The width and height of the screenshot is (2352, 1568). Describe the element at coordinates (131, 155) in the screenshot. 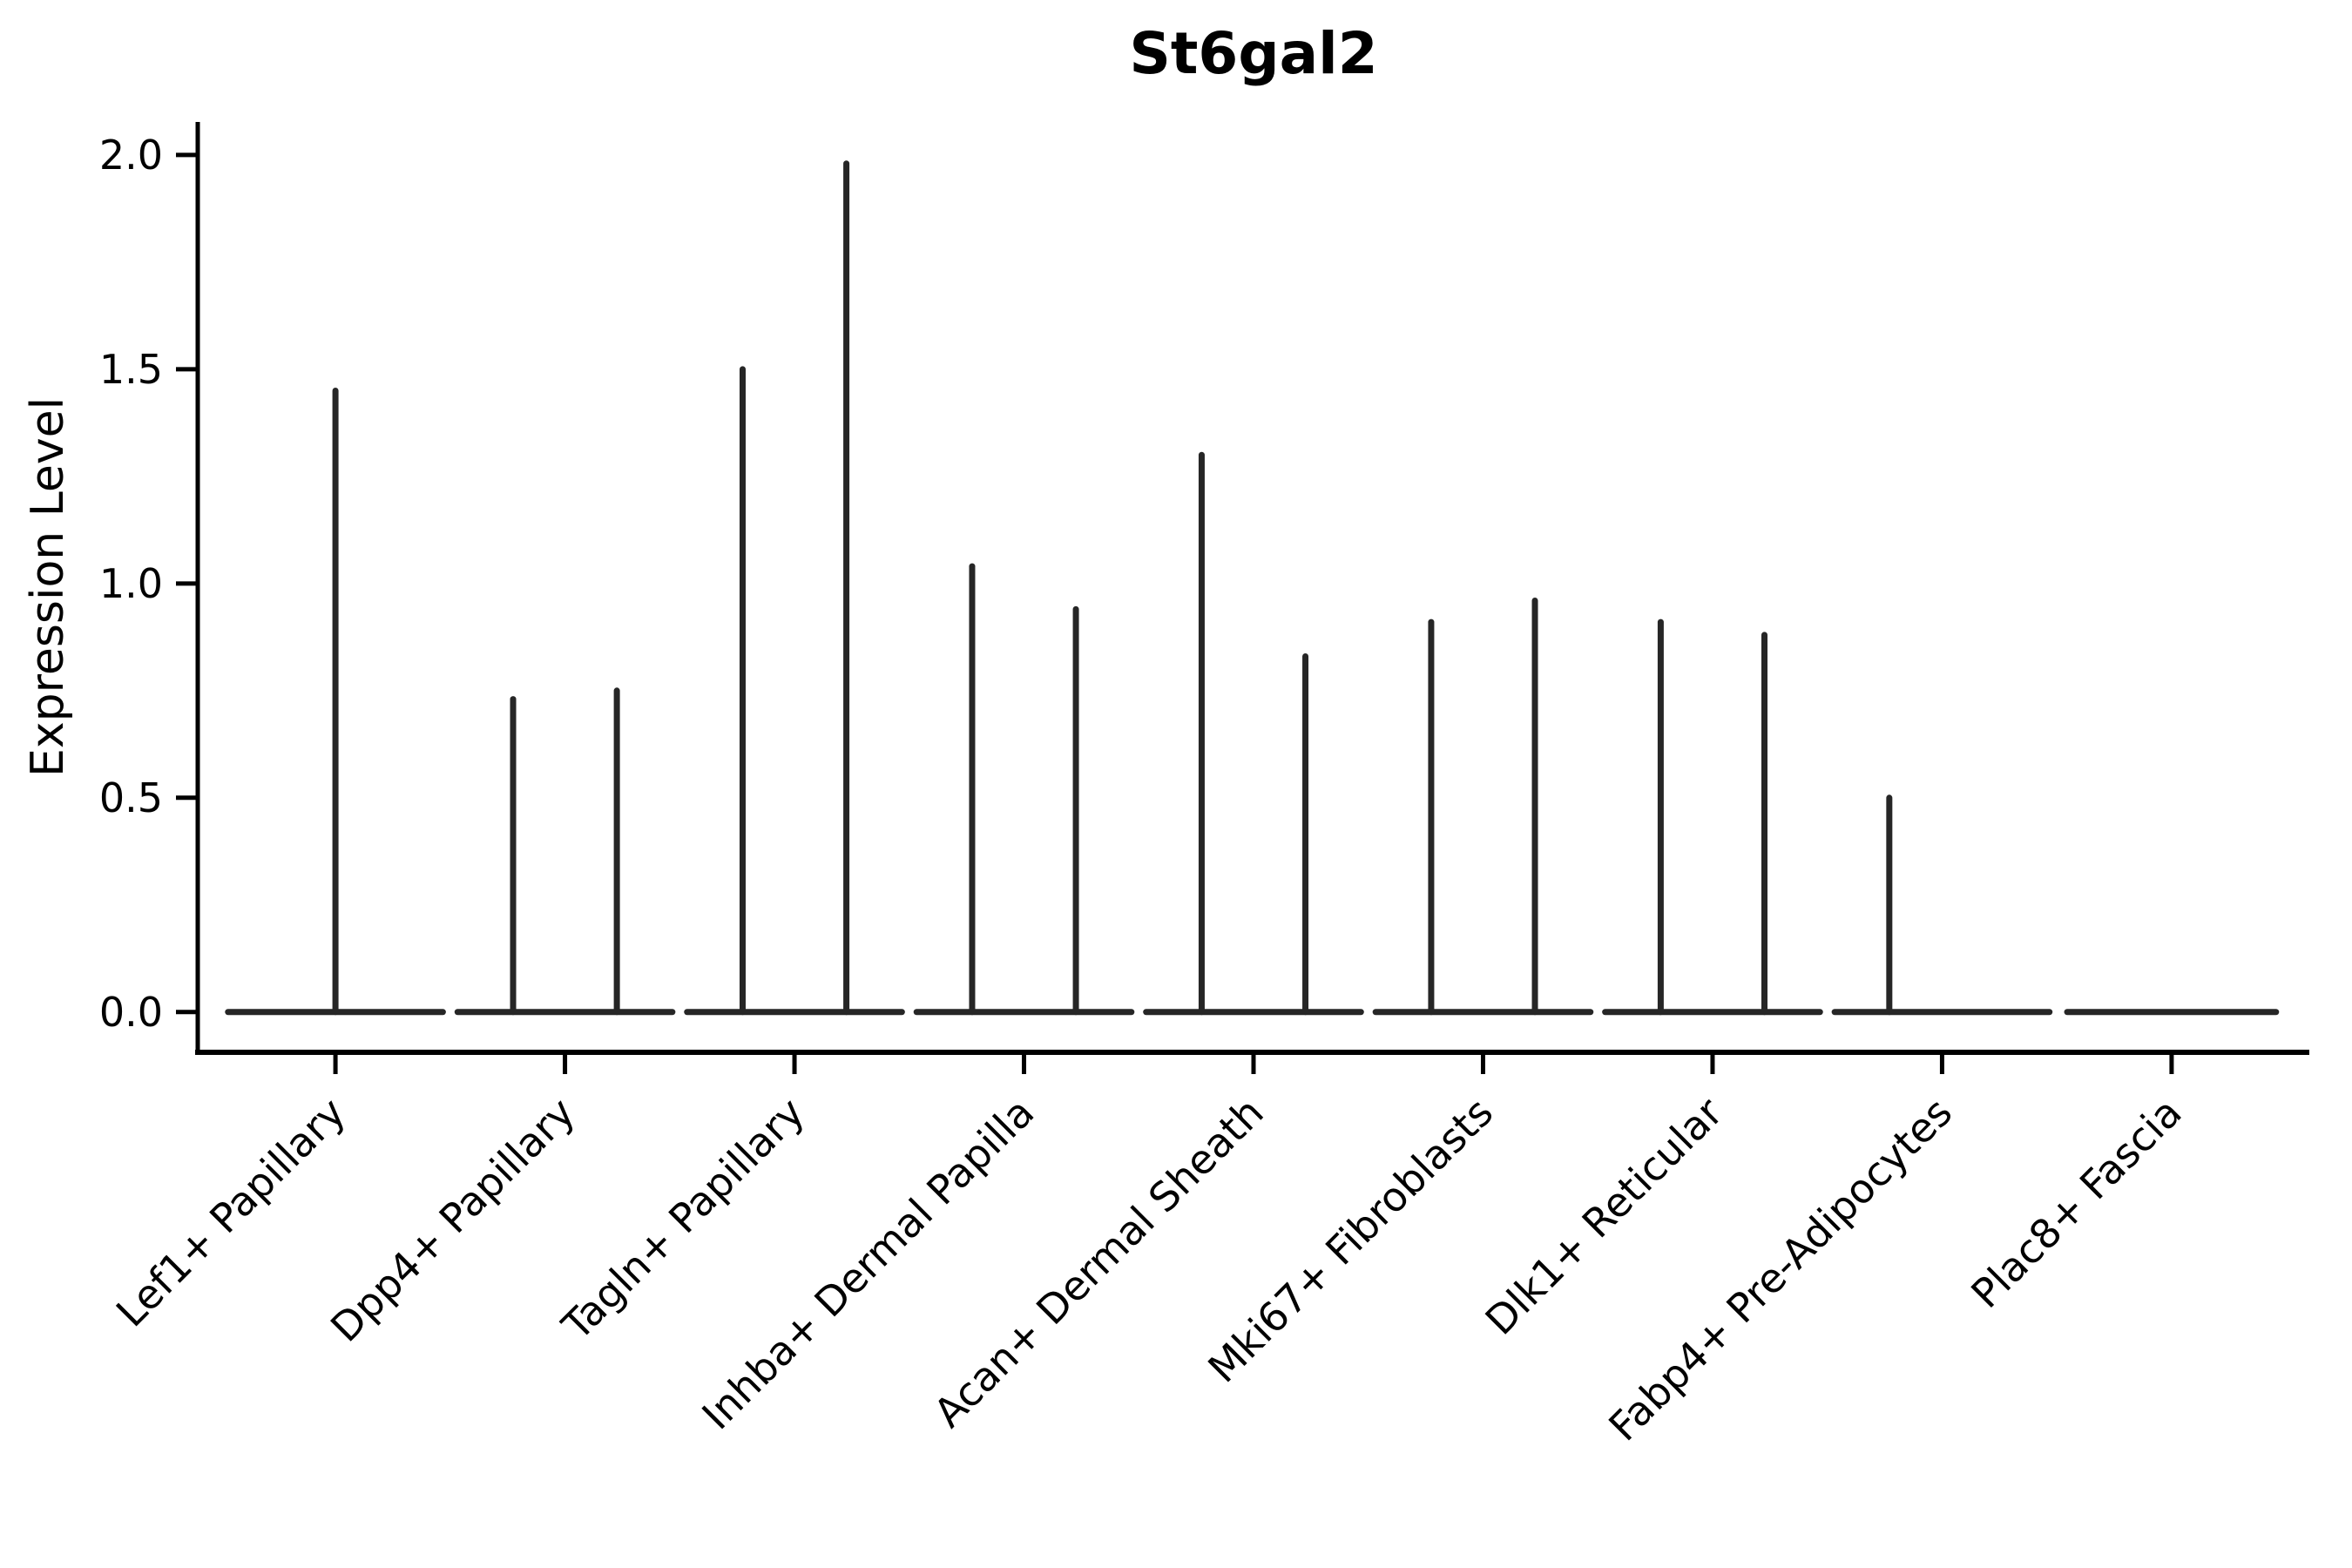

I see `y-tick-label: 2.0` at that location.